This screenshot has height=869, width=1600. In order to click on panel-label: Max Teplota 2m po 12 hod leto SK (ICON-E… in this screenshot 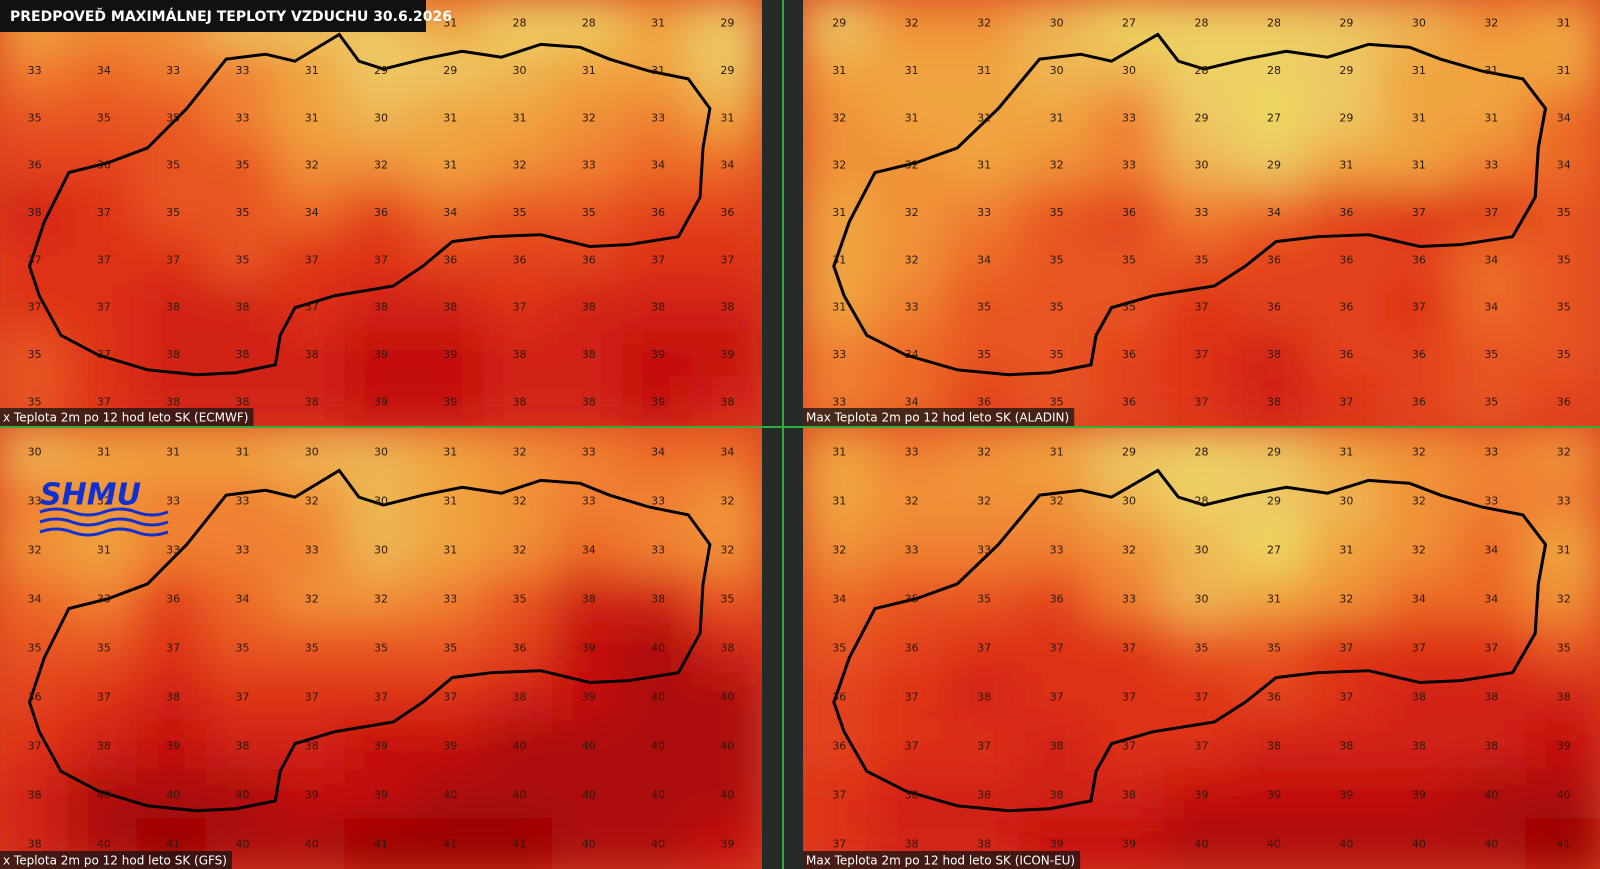, I will do `click(942, 860)`.